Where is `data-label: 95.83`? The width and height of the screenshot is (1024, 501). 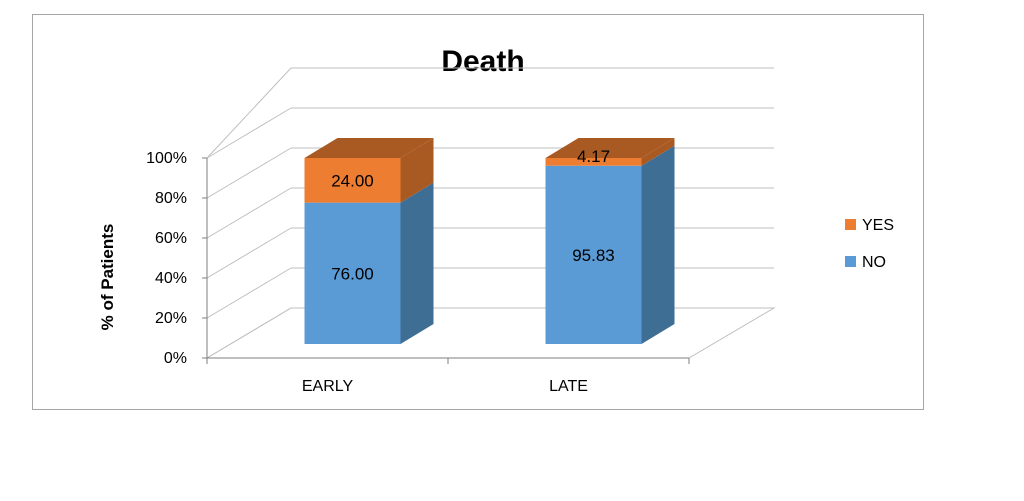
data-label: 95.83 is located at coordinates (593, 255).